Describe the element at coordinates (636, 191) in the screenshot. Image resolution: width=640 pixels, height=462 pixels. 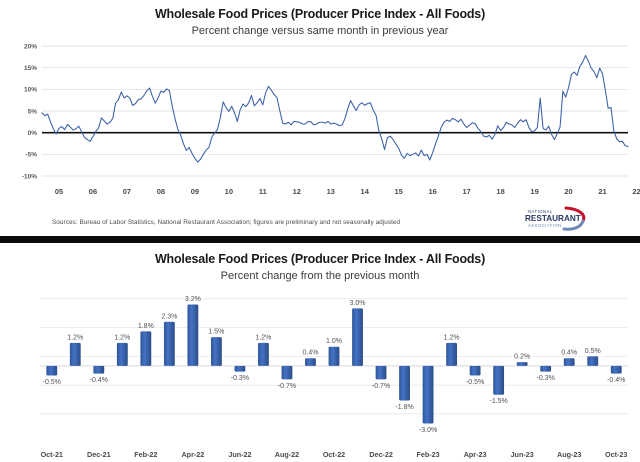
I see `x-axis-tick-label: 22` at that location.